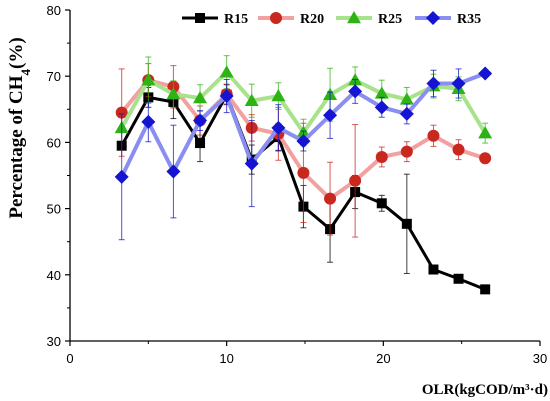  What do you see at coordinates (383, 358) in the screenshot?
I see `x-tick-label: 20` at bounding box center [383, 358].